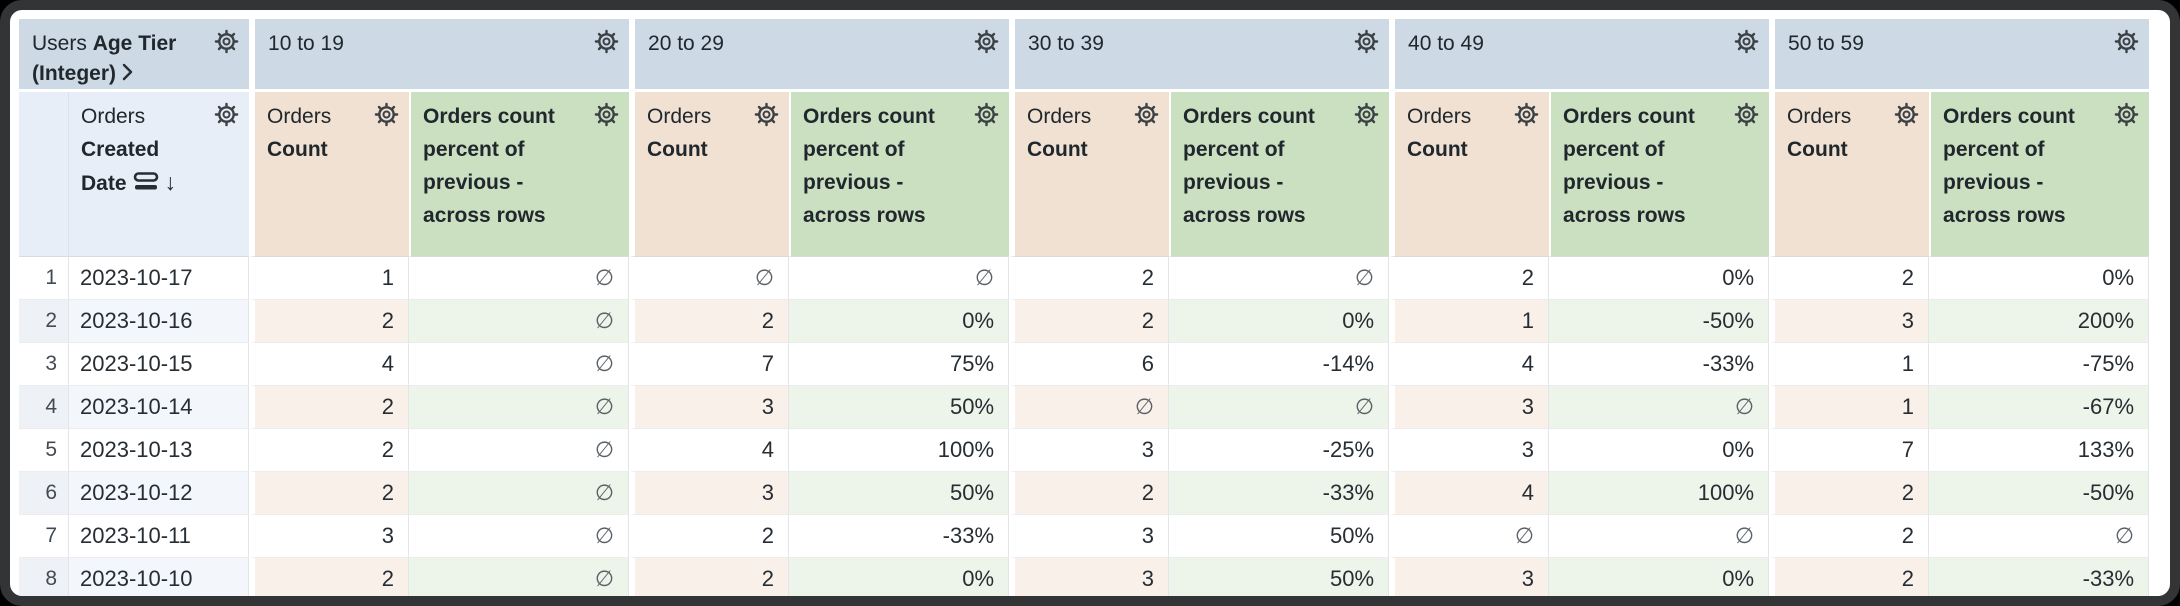  Describe the element at coordinates (2039, 407) in the screenshot. I see `cell-percent: -67%` at that location.